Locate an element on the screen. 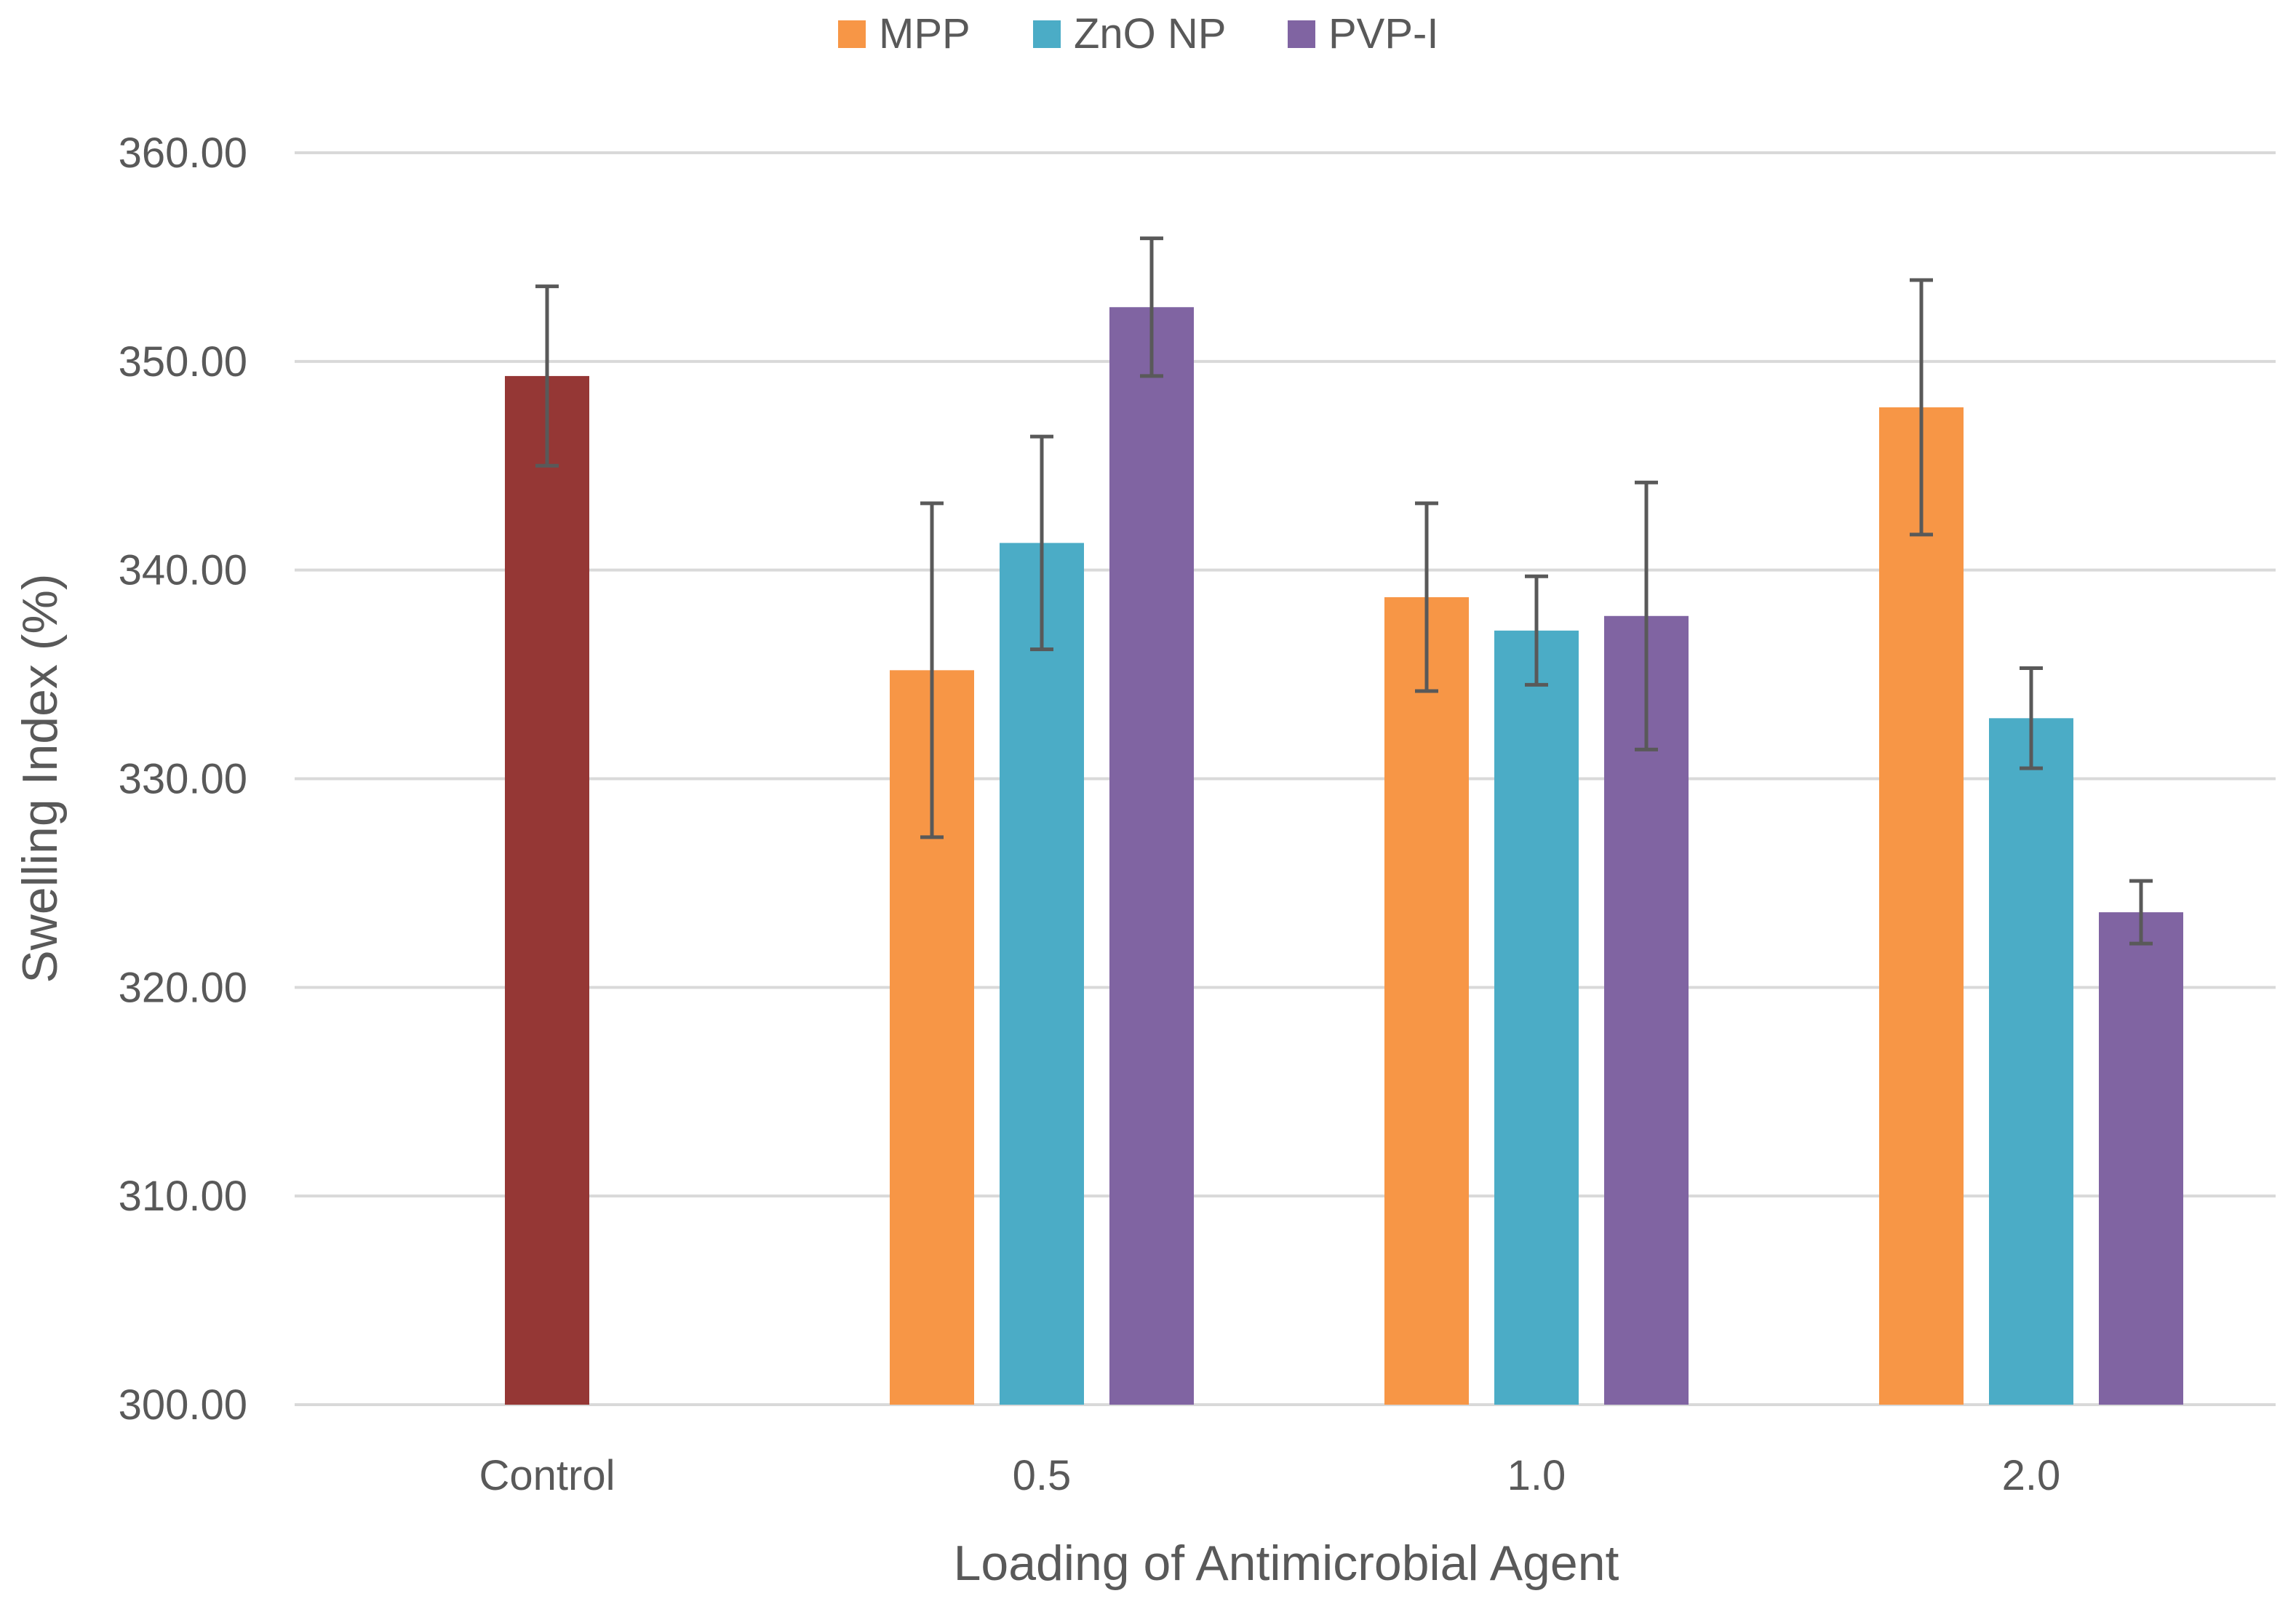  y-tick-label: 350.00 is located at coordinates (183, 362).